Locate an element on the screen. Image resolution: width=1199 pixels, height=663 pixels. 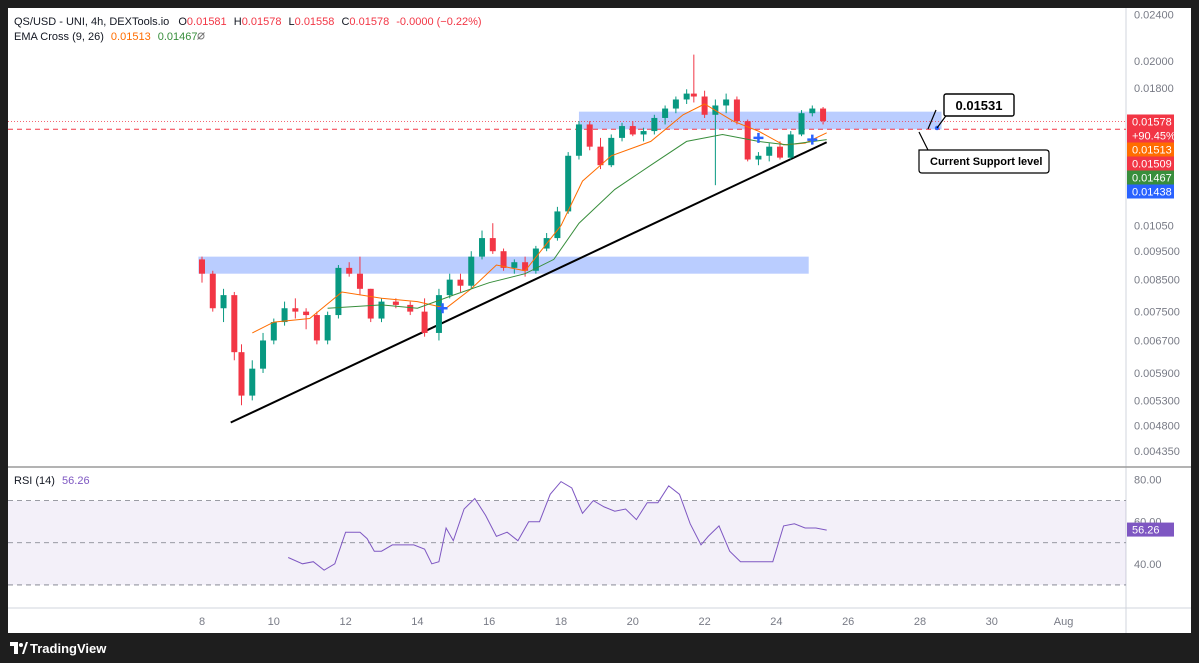
price-tick-label: 0.005900 is located at coordinates (1157, 374).